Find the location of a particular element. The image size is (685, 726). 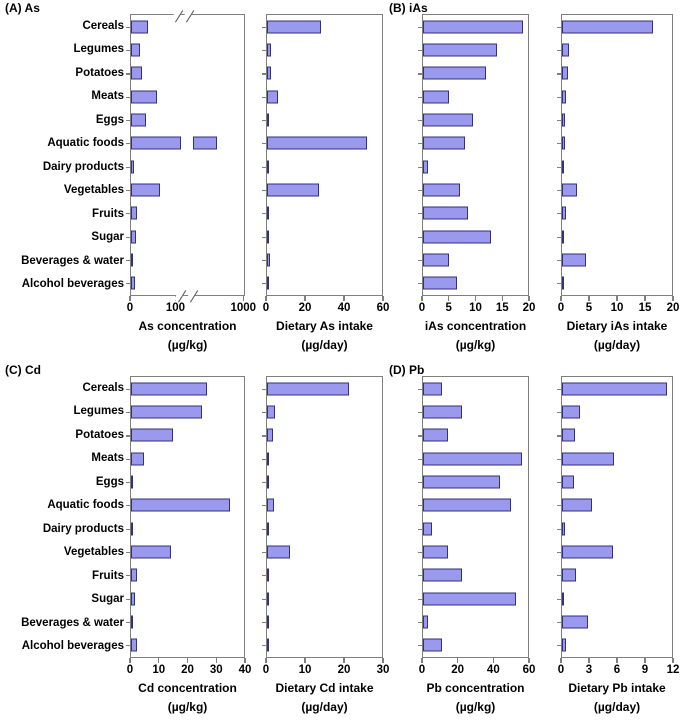

axis-title-unit: (µg/day) is located at coordinates (324, 707).